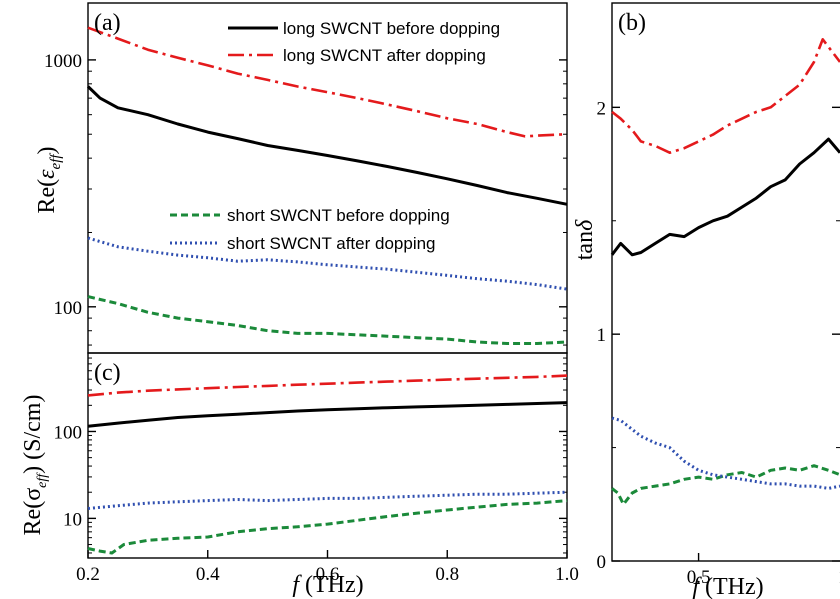  I want to click on panel-b-xlabel-symbol: f, so click(697, 586).